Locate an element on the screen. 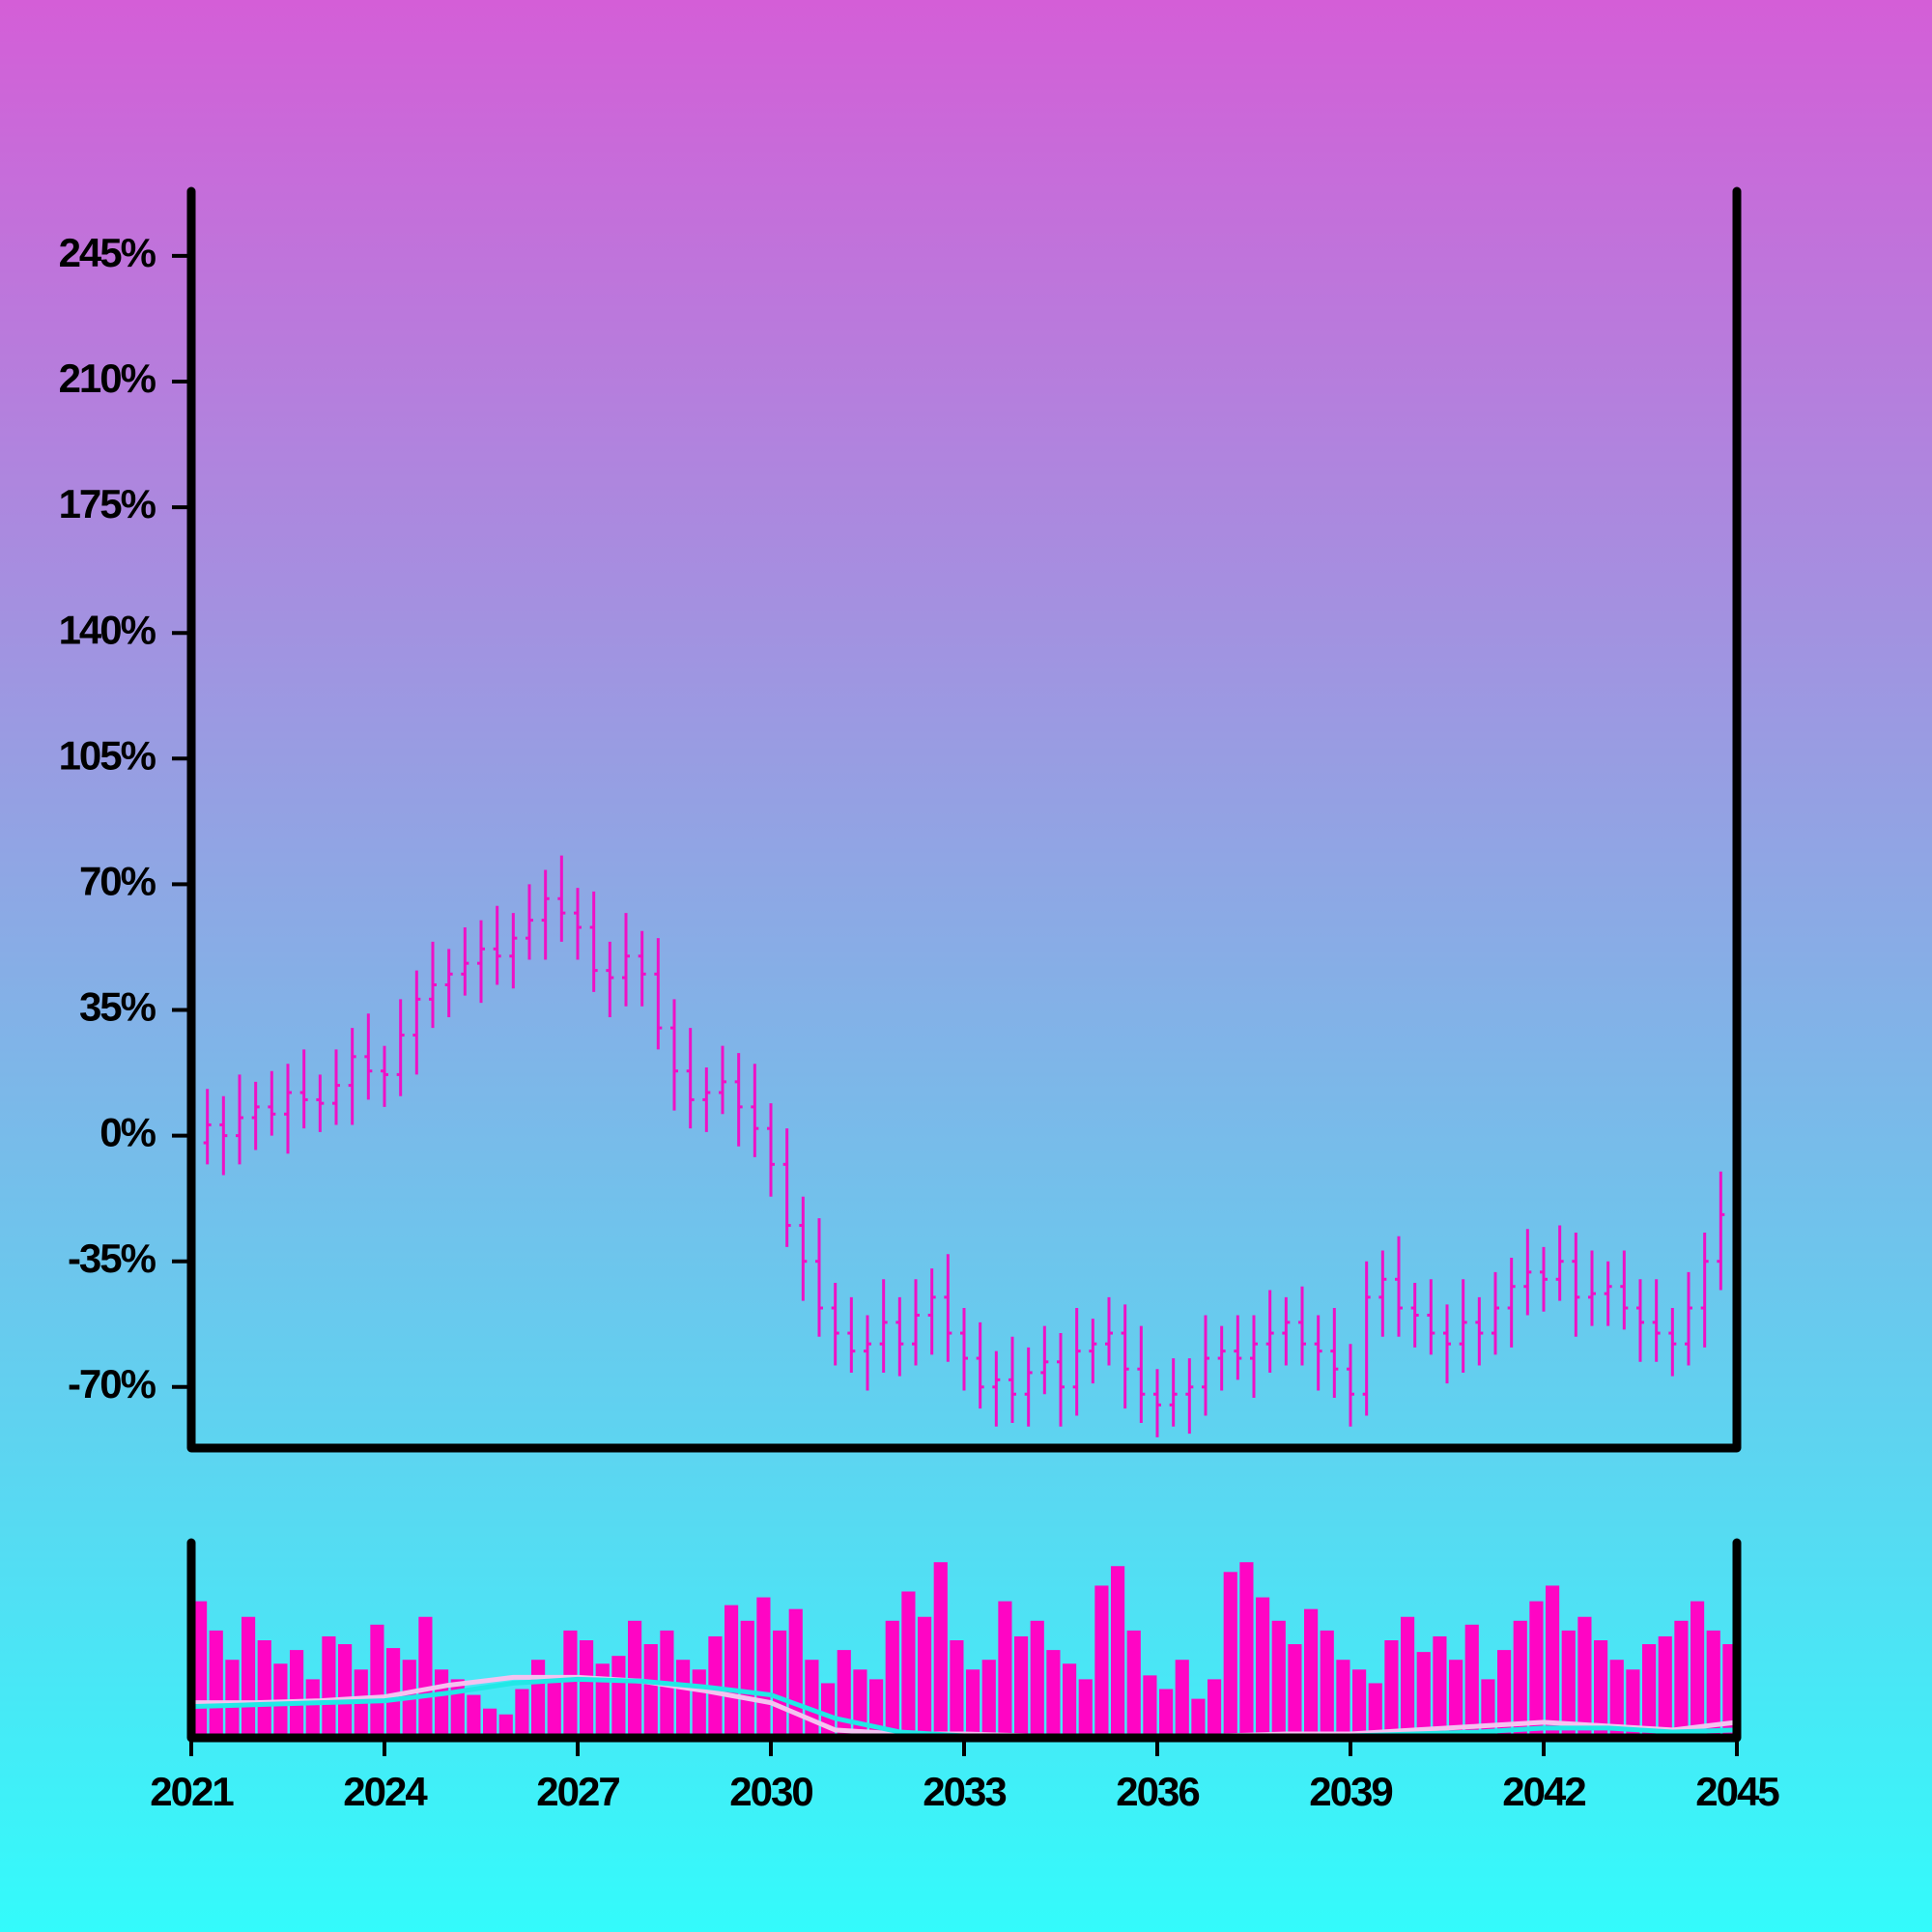 The width and height of the screenshot is (1932, 1932). y-tick-label: 35% is located at coordinates (117, 1007).